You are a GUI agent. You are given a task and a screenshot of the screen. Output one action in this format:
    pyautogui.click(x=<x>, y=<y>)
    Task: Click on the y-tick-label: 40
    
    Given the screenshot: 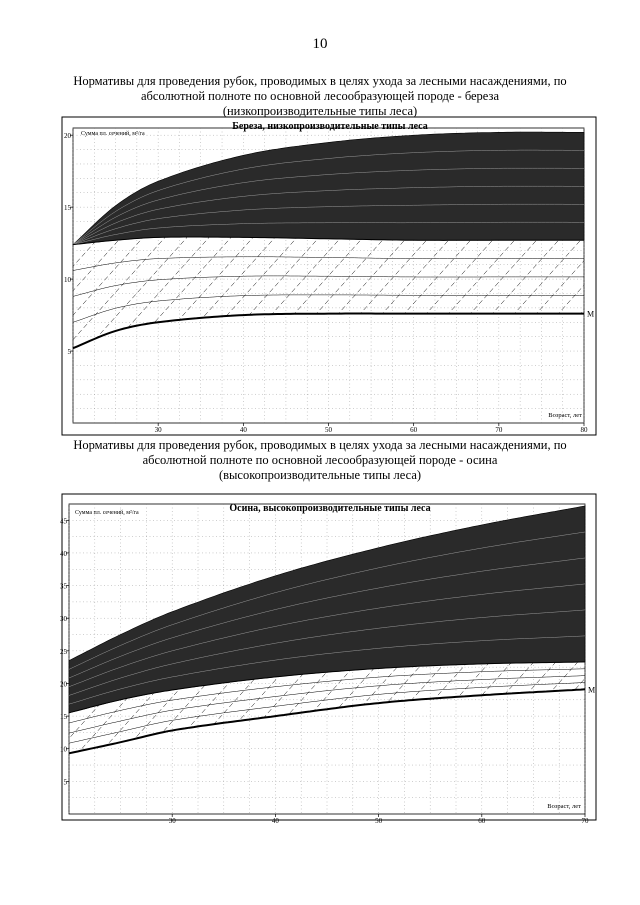 What is the action you would take?
    pyautogui.click(x=64, y=554)
    